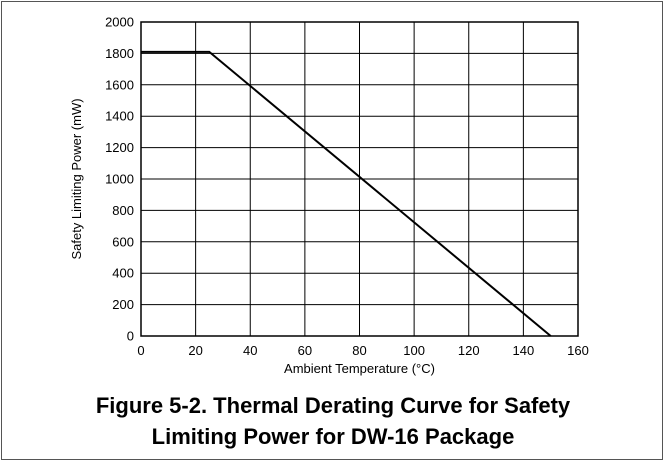  What do you see at coordinates (130, 336) in the screenshot?
I see `y-tick-label: 0` at bounding box center [130, 336].